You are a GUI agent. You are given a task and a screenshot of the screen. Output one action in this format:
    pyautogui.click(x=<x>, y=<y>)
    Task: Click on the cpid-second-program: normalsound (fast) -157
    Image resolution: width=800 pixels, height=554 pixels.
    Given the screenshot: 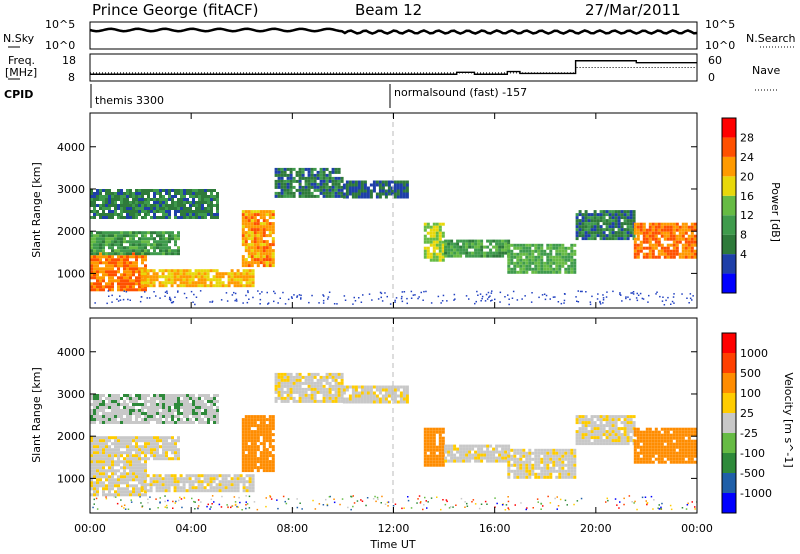 What is the action you would take?
    pyautogui.click(x=460, y=92)
    